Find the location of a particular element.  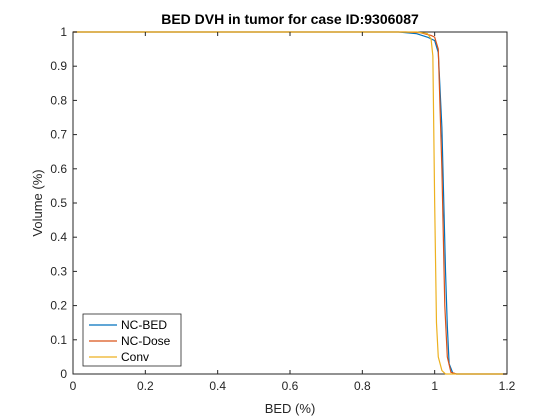

x-tick-label: 0.2 is located at coordinates (145, 386).